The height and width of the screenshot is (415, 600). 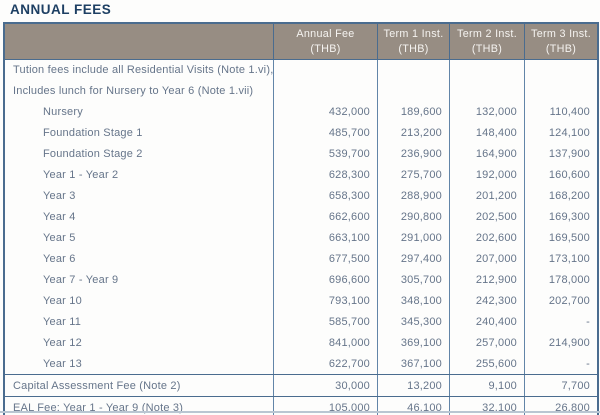 I want to click on term3-cell: 124,100, so click(x=560, y=132).